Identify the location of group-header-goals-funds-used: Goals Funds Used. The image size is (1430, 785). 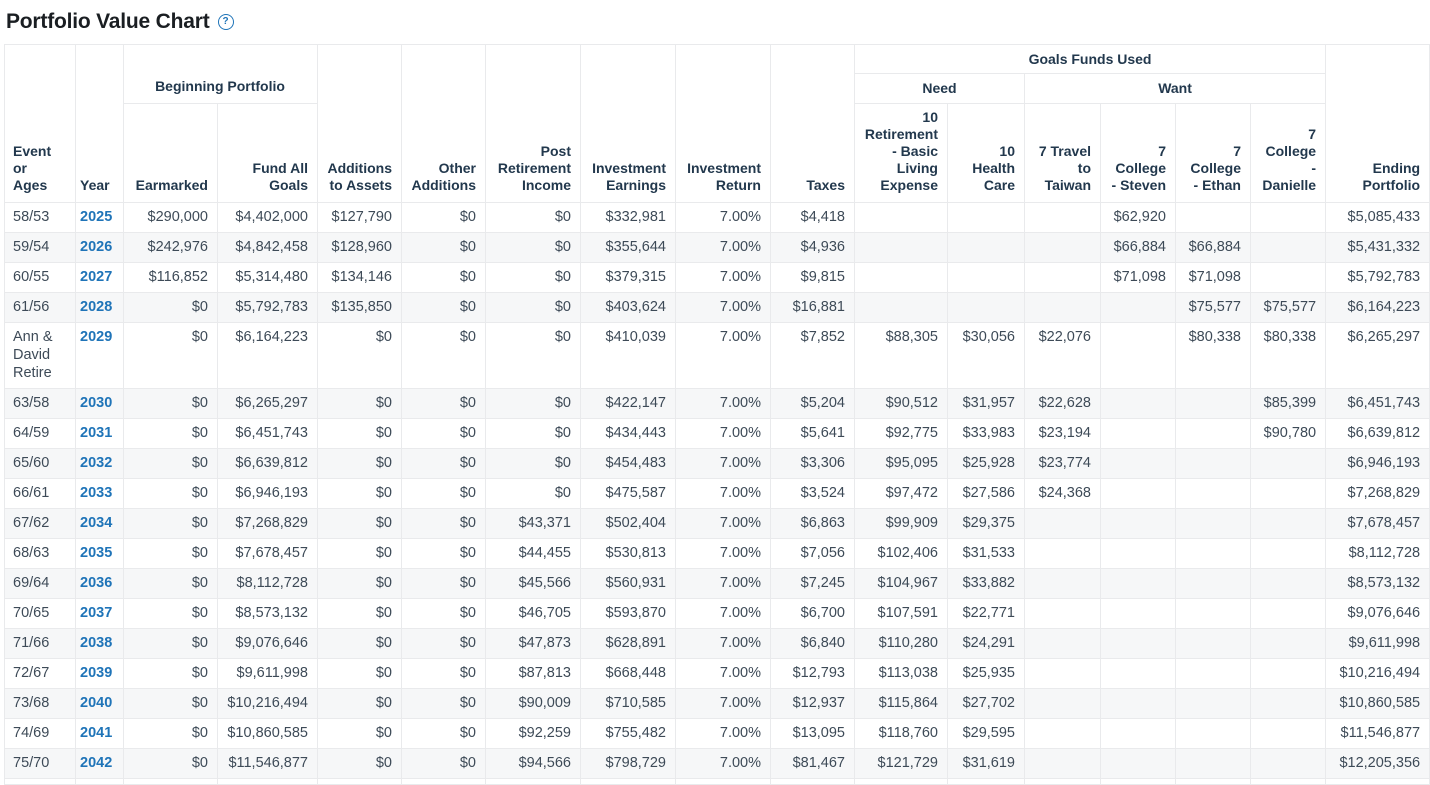
(1090, 59).